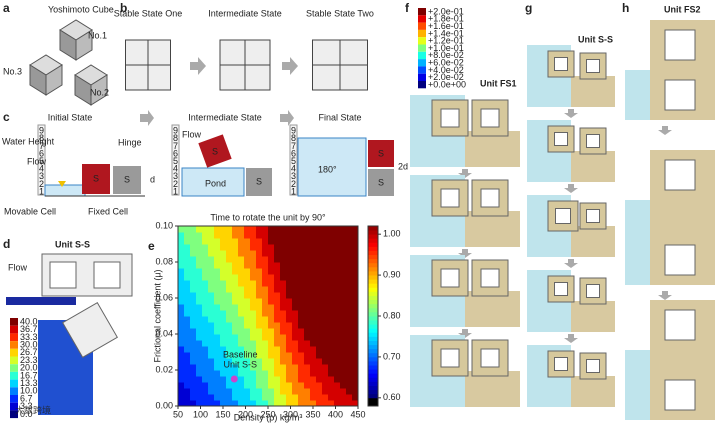 This screenshot has height=424, width=719. Describe the element at coordinates (108, 211) in the screenshot. I see `label: Fixed Cell` at that location.